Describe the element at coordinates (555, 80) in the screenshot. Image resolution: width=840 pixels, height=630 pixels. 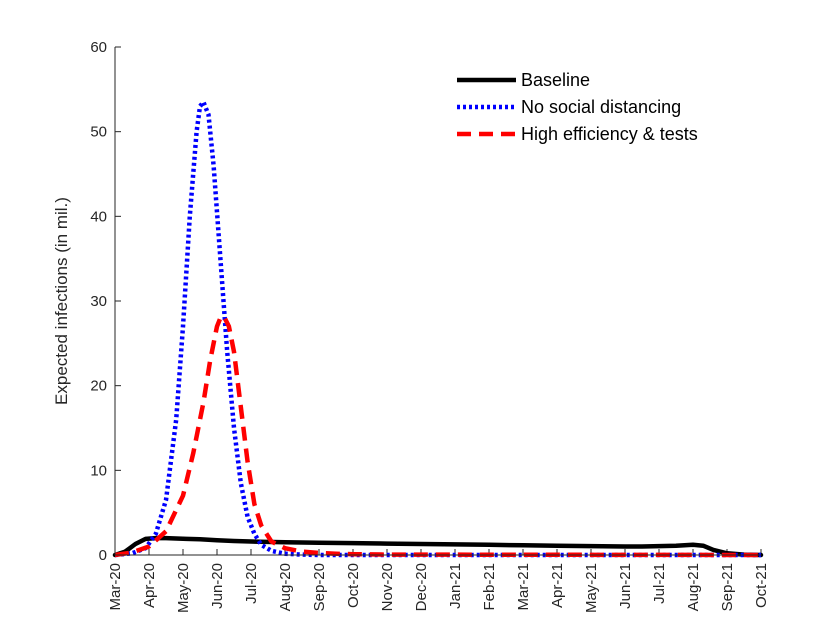
I see `legend-label: Baseline` at that location.